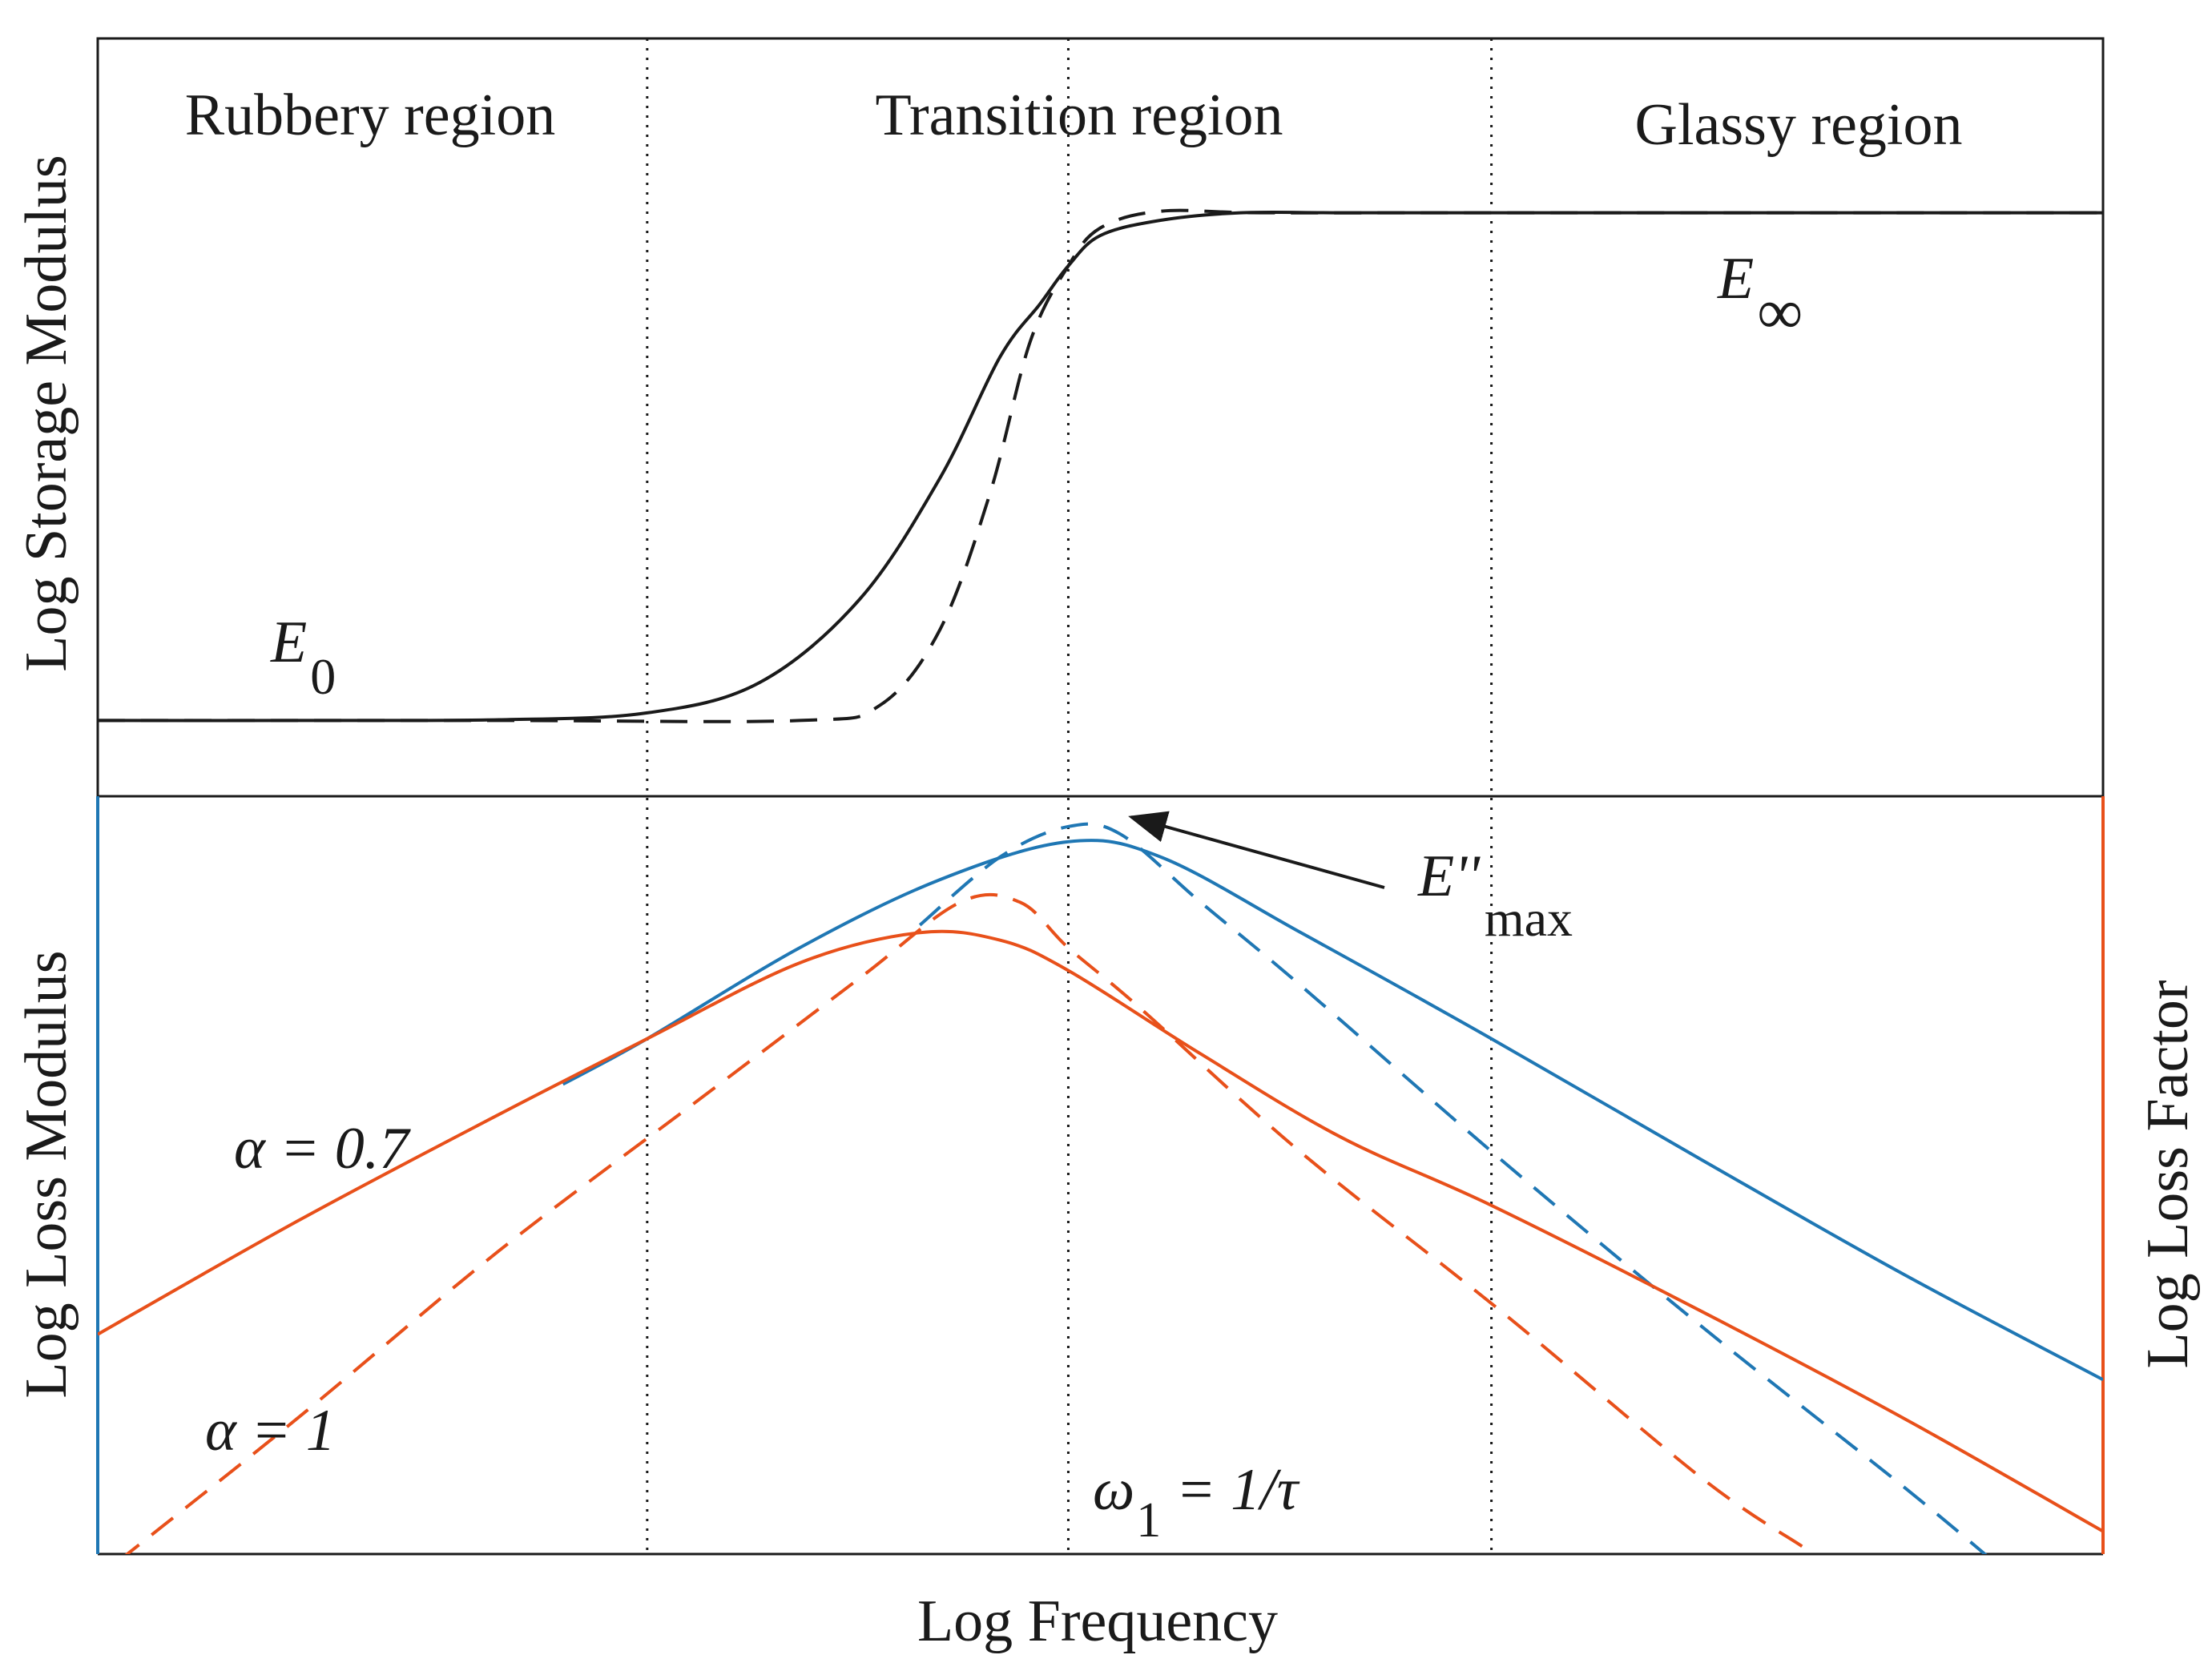  Describe the element at coordinates (1495, 895) in the screenshot. I see `annotation-e-loss-max: E''max` at that location.